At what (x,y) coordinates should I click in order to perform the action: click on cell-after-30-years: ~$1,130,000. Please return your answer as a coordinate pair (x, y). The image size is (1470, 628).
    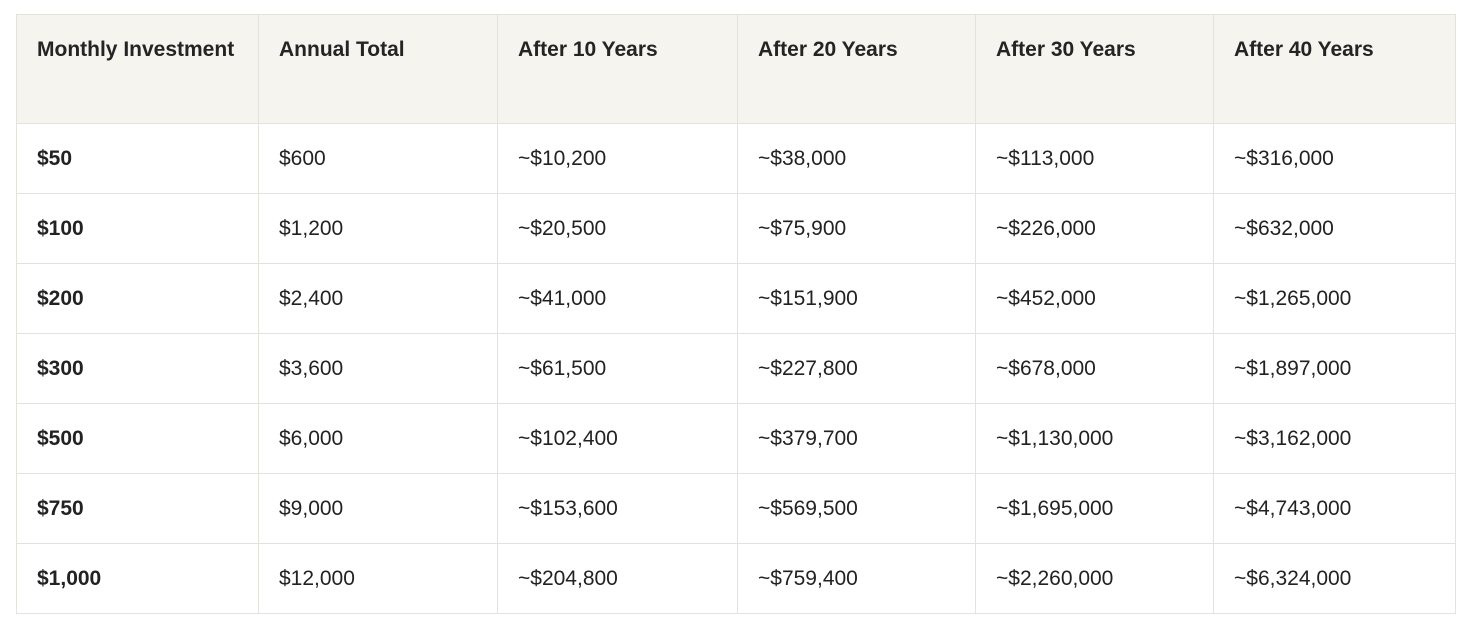
    Looking at the image, I should click on (1094, 438).